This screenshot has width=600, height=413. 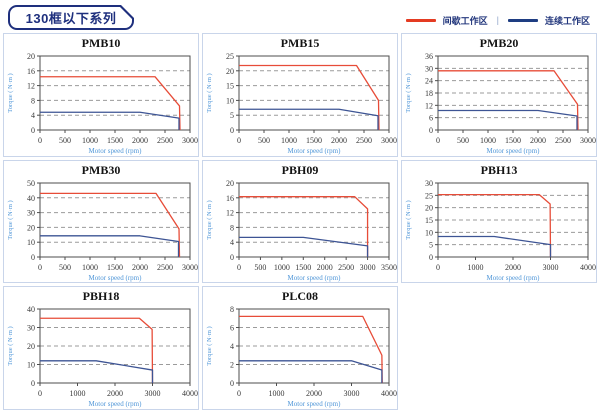 I want to click on empty-cell, so click(x=499, y=348).